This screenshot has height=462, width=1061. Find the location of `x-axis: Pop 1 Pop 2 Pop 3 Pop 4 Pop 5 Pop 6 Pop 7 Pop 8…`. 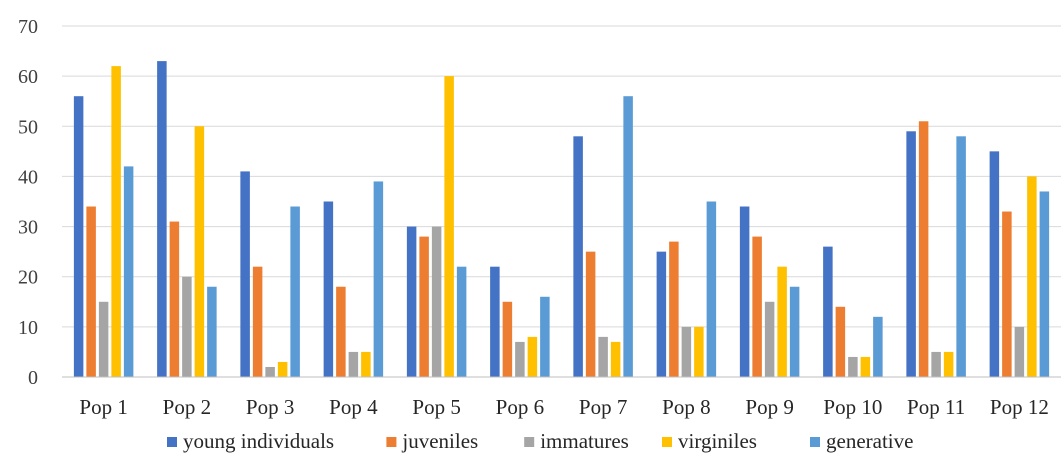

x-axis: Pop 1 Pop 2 Pop 3 Pop 4 Pop 5 Pop 6 Pop 7 Pop 8… is located at coordinates (561, 397).